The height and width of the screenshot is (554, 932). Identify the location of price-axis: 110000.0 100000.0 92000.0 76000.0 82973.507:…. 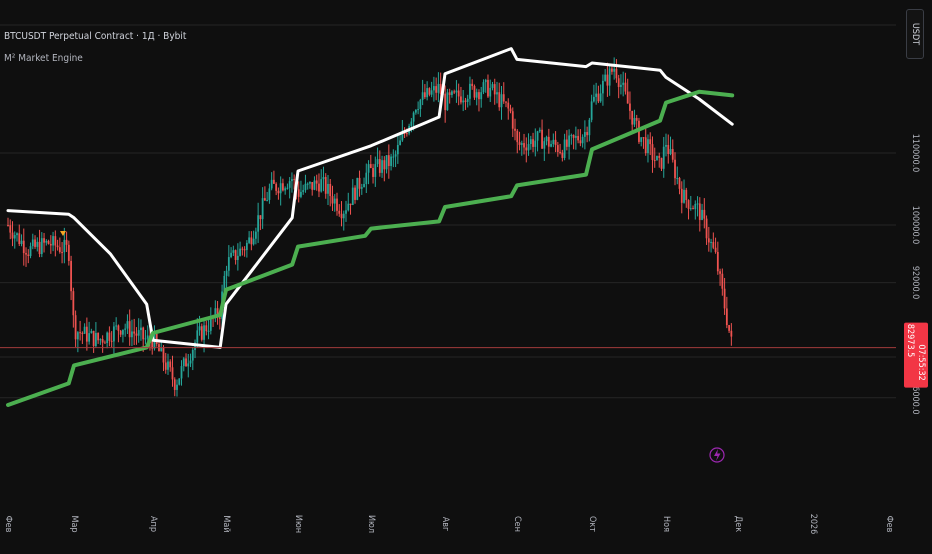
(914, 275).